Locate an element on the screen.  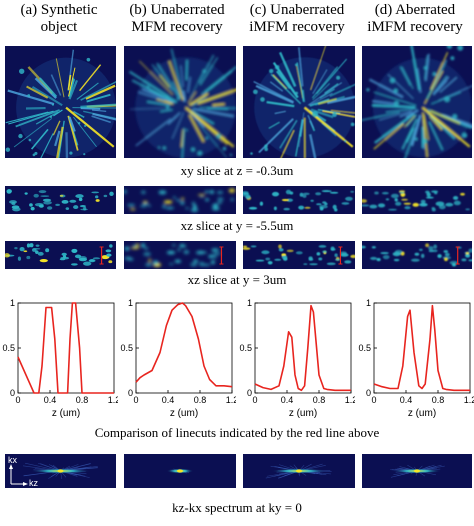
linecut-plot-d: 0 0.4 0.8 1.2 0 0.5 1 z (um) is located at coordinates (416, 358).